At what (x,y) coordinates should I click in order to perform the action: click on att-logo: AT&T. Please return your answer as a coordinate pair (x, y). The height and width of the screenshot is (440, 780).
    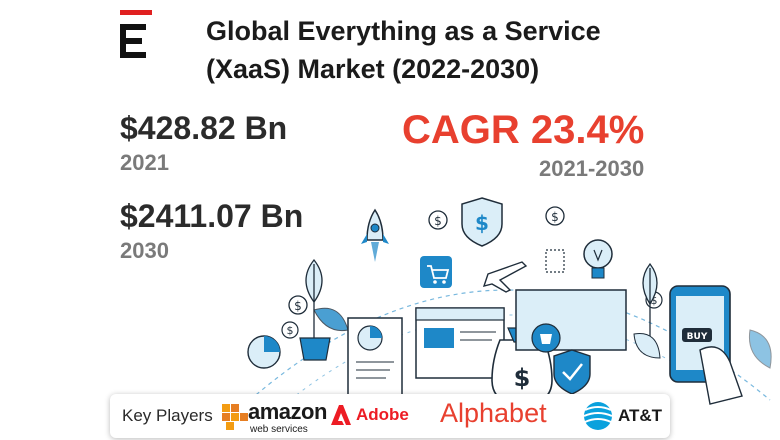
    Looking at the image, I should click on (624, 416).